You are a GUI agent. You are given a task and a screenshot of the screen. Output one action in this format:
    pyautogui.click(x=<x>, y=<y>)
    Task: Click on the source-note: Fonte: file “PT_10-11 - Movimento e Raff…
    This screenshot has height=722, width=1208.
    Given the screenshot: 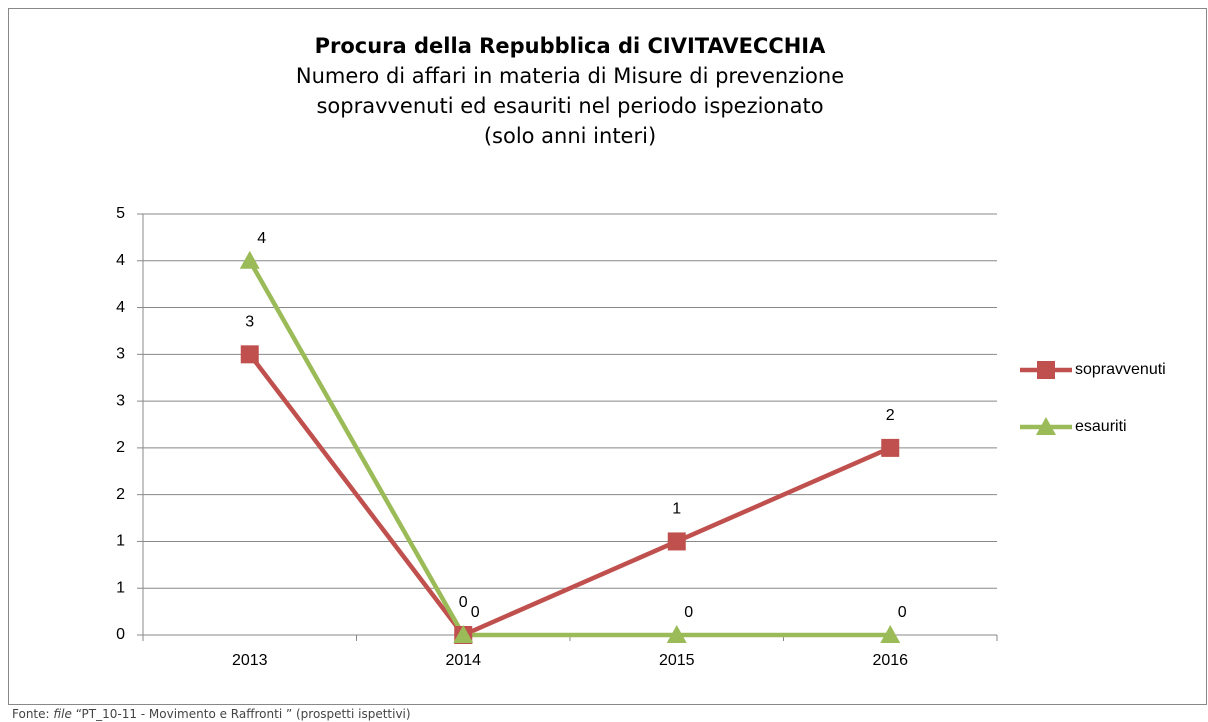 What is the action you would take?
    pyautogui.click(x=211, y=714)
    